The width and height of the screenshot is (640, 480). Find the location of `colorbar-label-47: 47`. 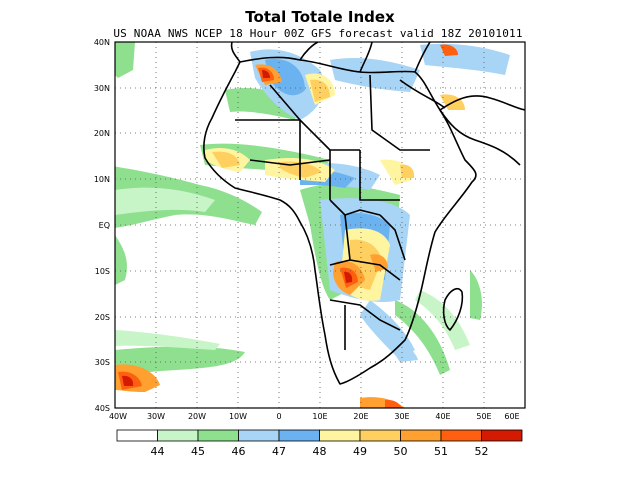

colorbar-label-47: 47 is located at coordinates (279, 451).